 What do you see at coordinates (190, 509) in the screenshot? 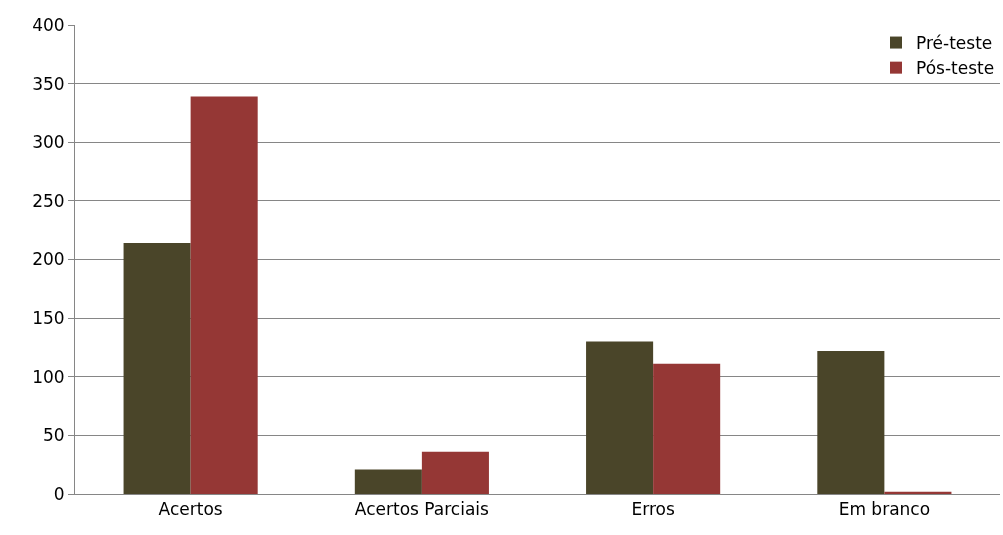
I see `x-tick-label: Acertos` at bounding box center [190, 509].